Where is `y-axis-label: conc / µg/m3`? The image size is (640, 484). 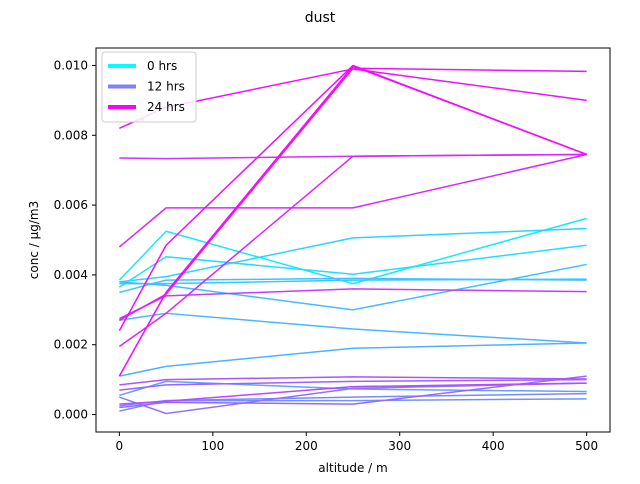
y-axis-label: conc / µg/m3 is located at coordinates (34, 240).